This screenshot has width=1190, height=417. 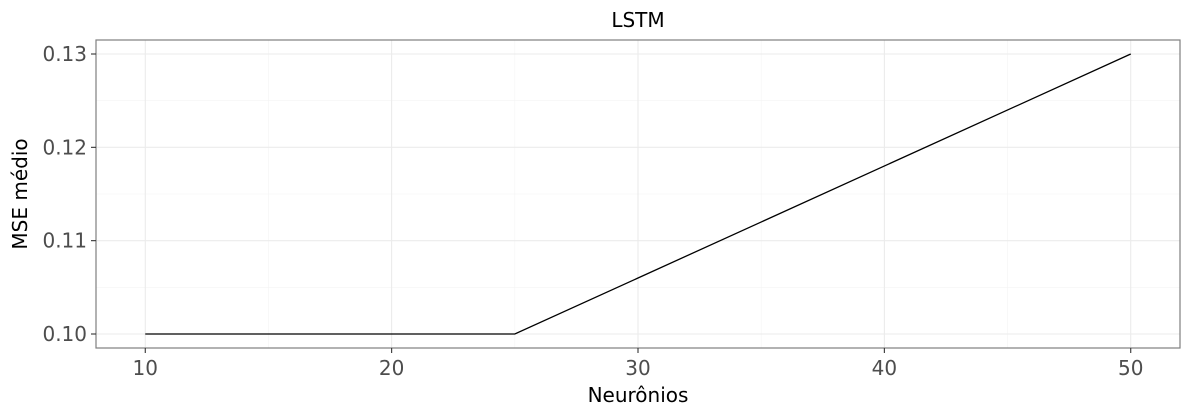 What do you see at coordinates (64, 241) in the screenshot?
I see `y-tick-label: 0.11` at bounding box center [64, 241].